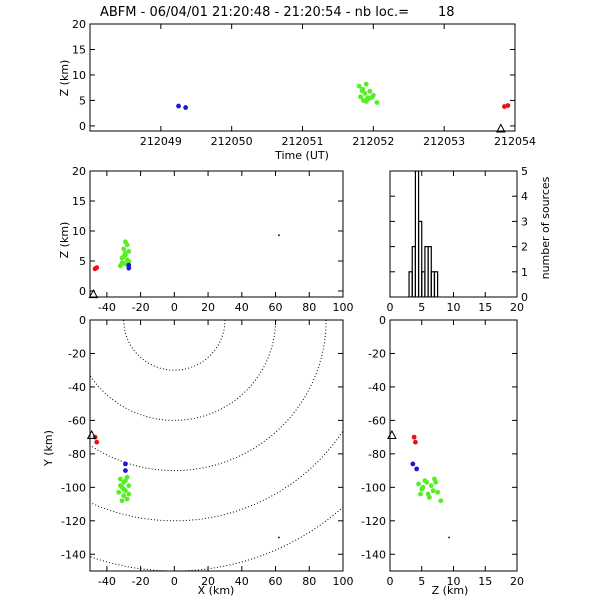 The image size is (600, 600). What do you see at coordinates (77, 420) in the screenshot?
I see `y-tick-label: -60` at bounding box center [77, 420].